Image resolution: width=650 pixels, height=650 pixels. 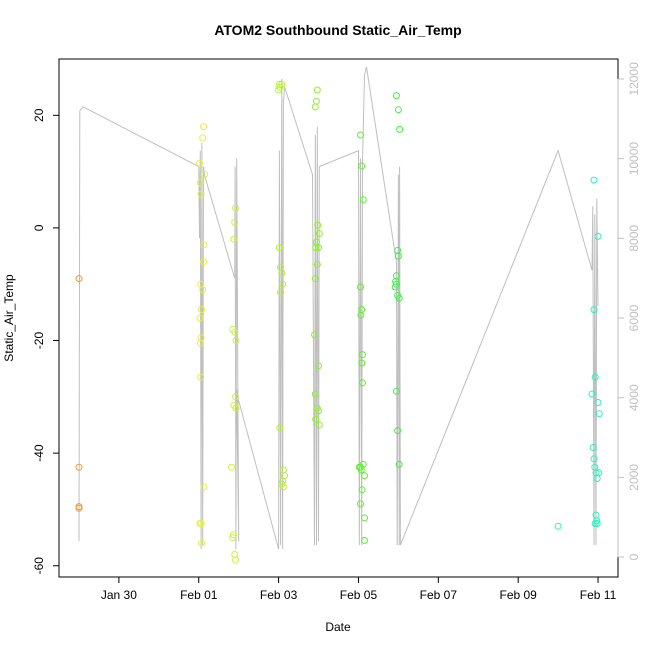 What do you see at coordinates (518, 595) in the screenshot?
I see `x-tick-label: Feb 09` at bounding box center [518, 595].